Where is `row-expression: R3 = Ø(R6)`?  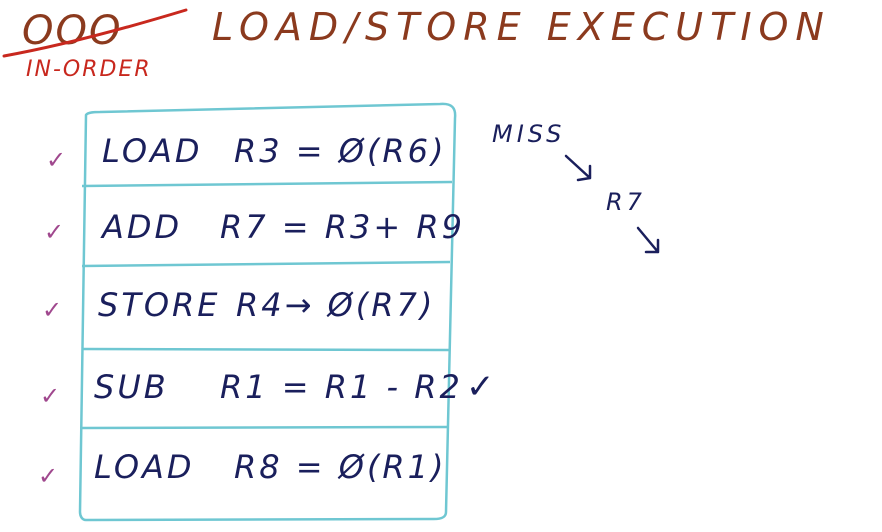
row-expression: R3 = Ø(R6) is located at coordinates (340, 151).